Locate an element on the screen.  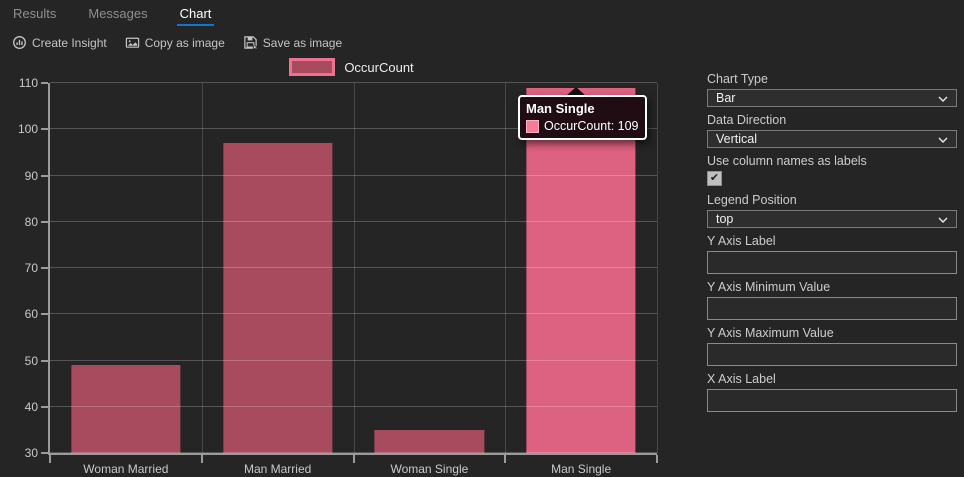
x-axis-label-input is located at coordinates (832, 400).